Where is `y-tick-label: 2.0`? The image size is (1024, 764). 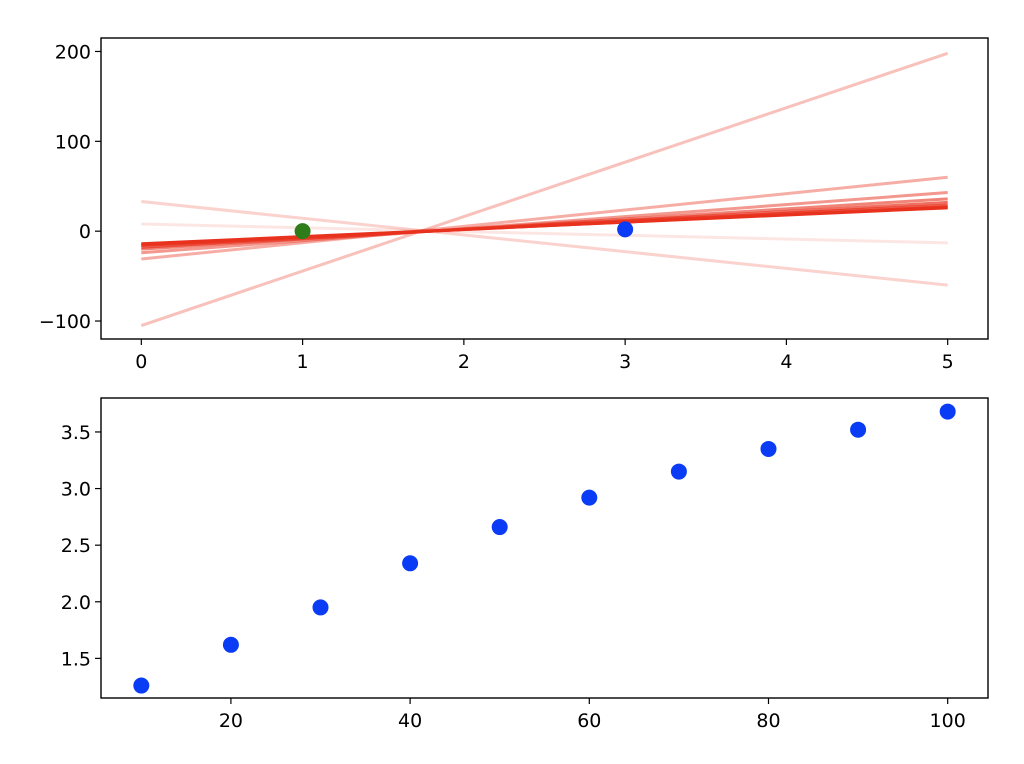
y-tick-label: 2.0 is located at coordinates (76, 603).